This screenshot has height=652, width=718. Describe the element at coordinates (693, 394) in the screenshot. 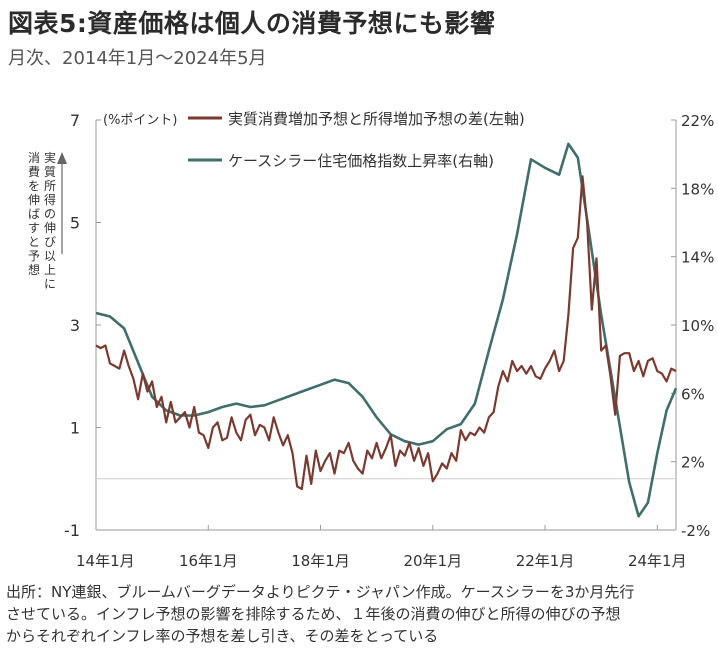

I see `y-right-tick-label: 6%` at that location.